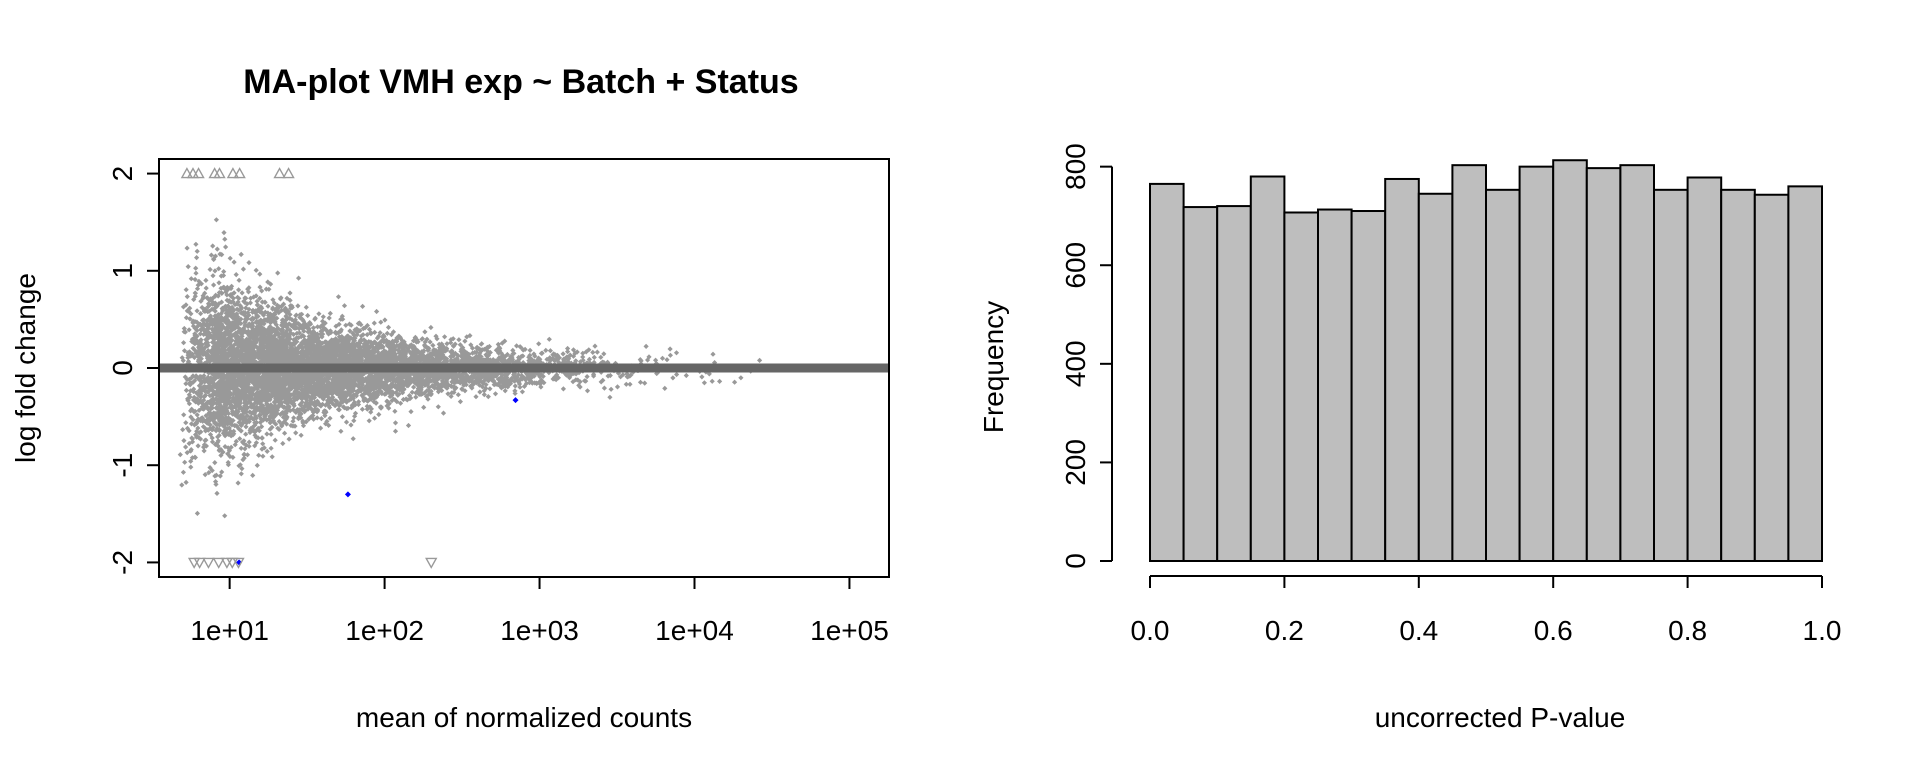 This screenshot has height=768, width=1920. What do you see at coordinates (1075, 462) in the screenshot?
I see `y-tick-label: 200` at bounding box center [1075, 462].